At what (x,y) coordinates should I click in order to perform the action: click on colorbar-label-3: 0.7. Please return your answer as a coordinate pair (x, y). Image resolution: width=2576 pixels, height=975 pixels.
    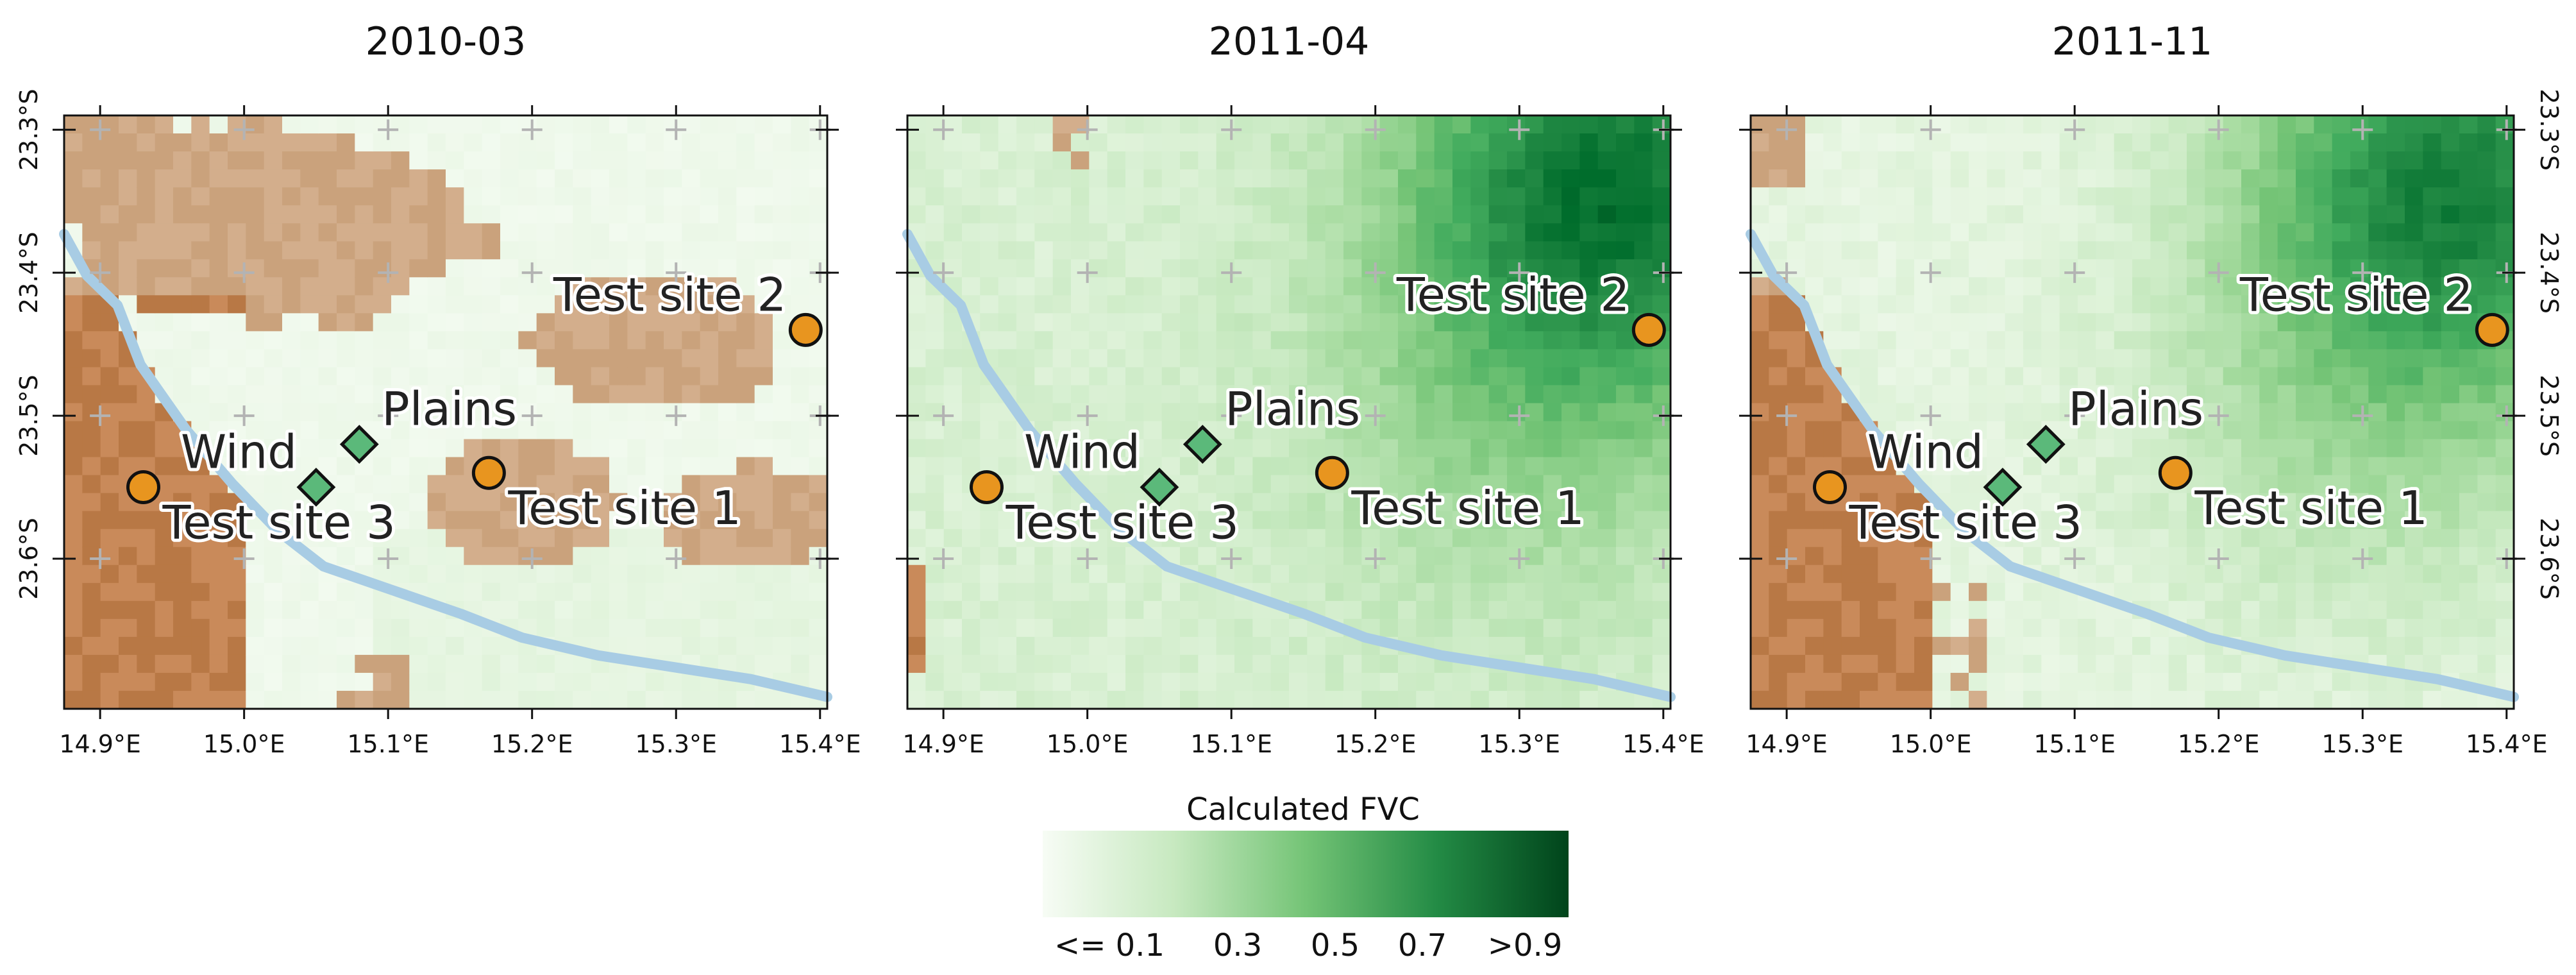
    Looking at the image, I should click on (1422, 946).